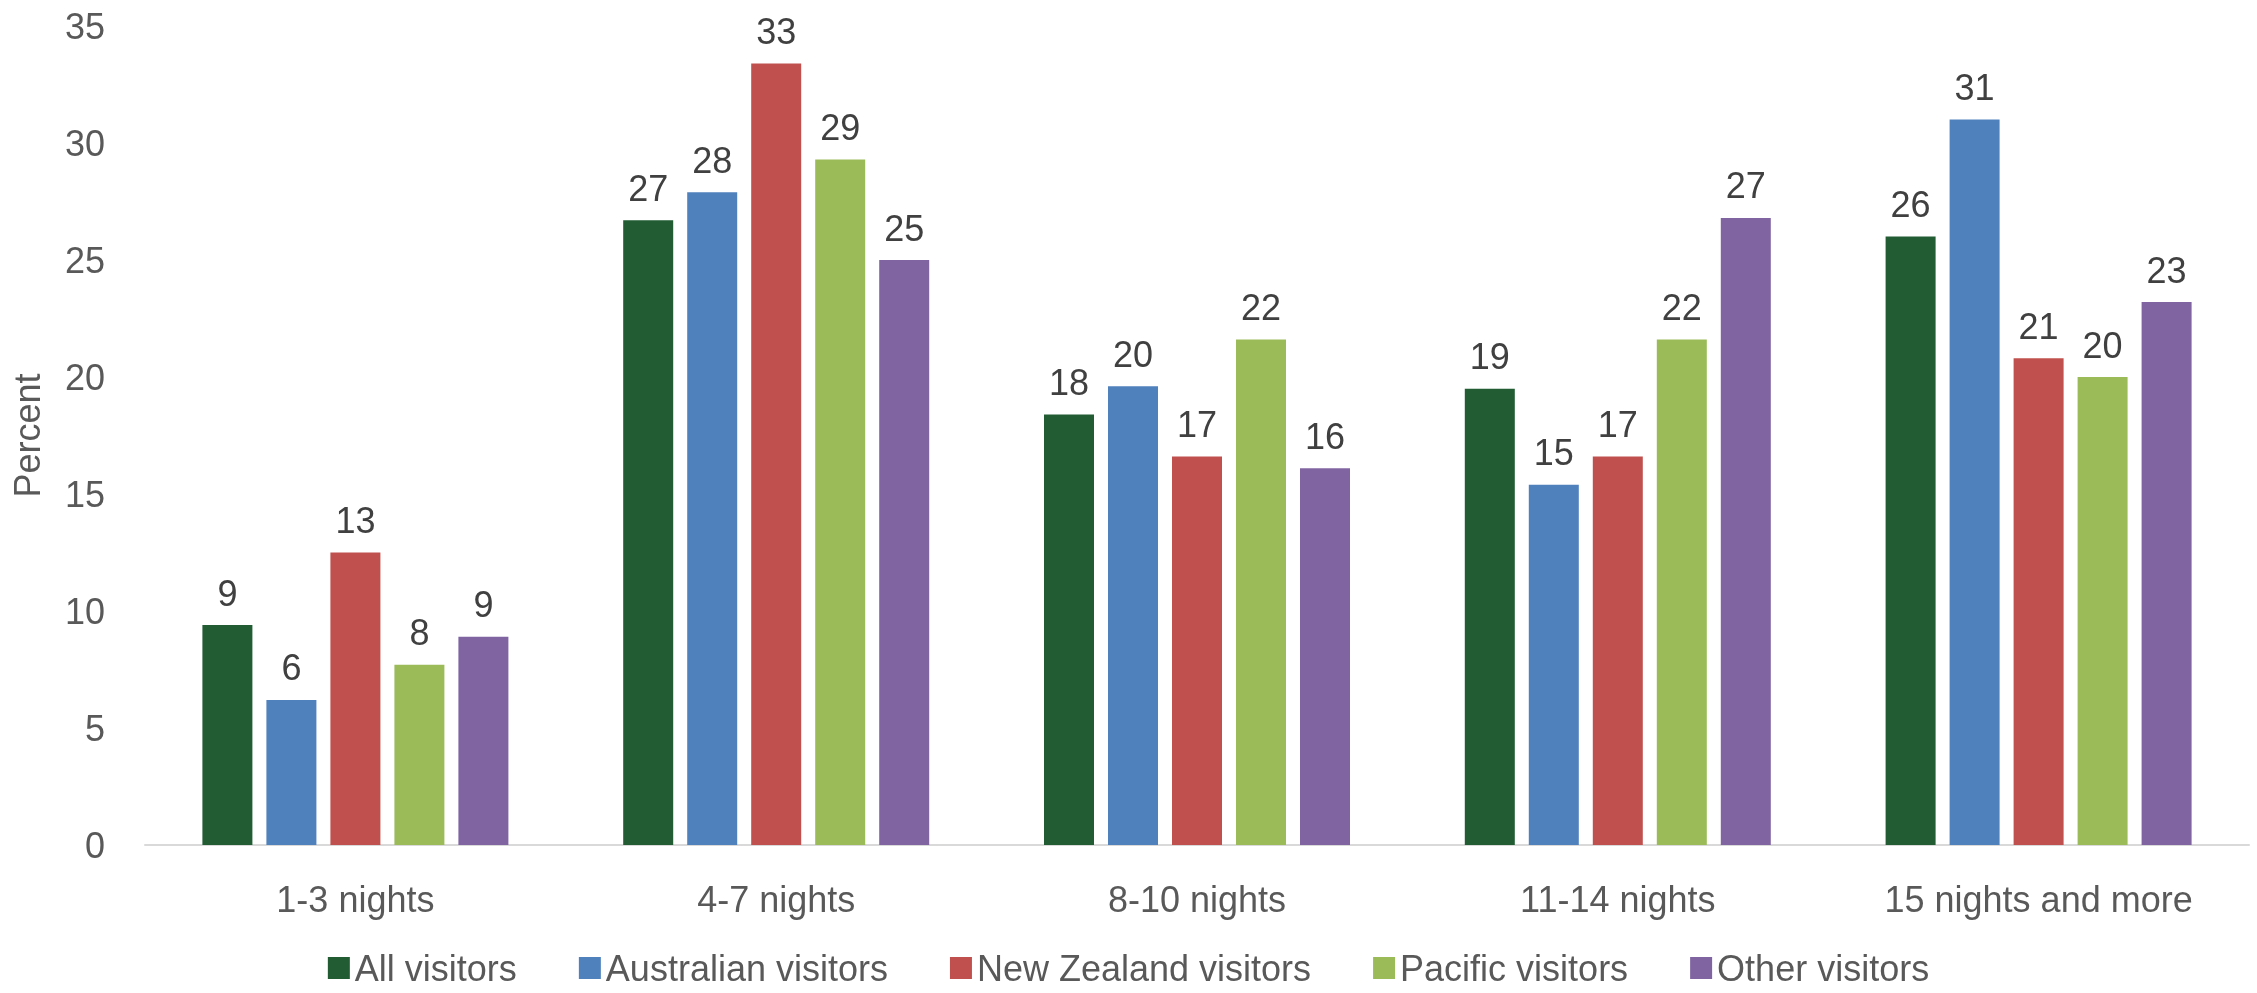 The width and height of the screenshot is (2257, 993). What do you see at coordinates (94, 845) in the screenshot?
I see `y-tick-label: 0` at bounding box center [94, 845].